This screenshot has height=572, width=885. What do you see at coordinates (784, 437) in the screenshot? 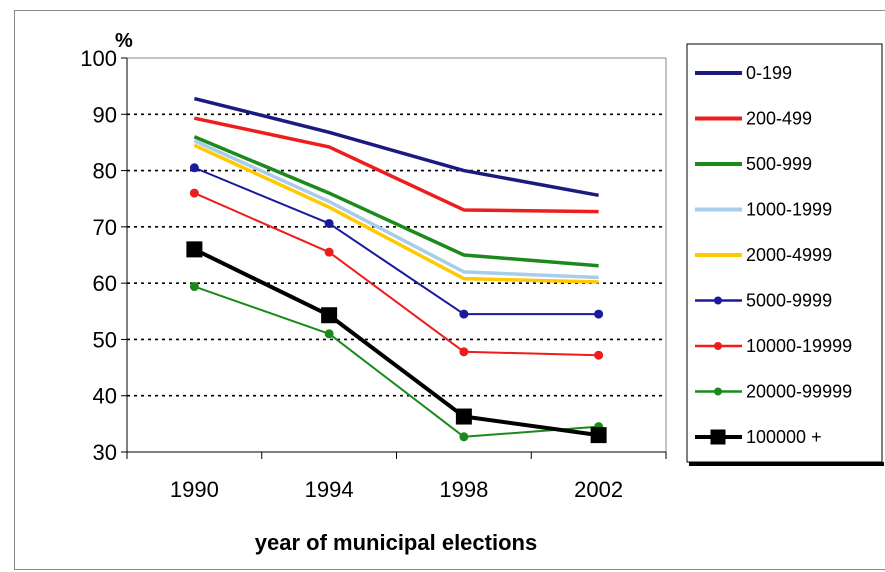
I see `legend-label: 100000 +` at bounding box center [784, 437].